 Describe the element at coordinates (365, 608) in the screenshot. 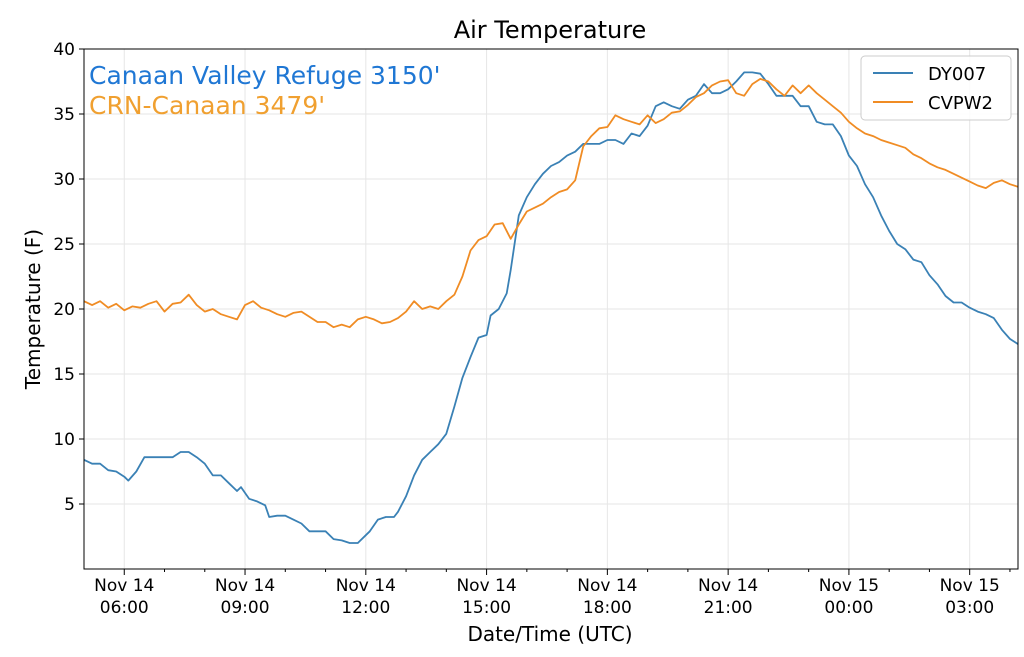

I see `x-tick-label-time: 12:00` at that location.